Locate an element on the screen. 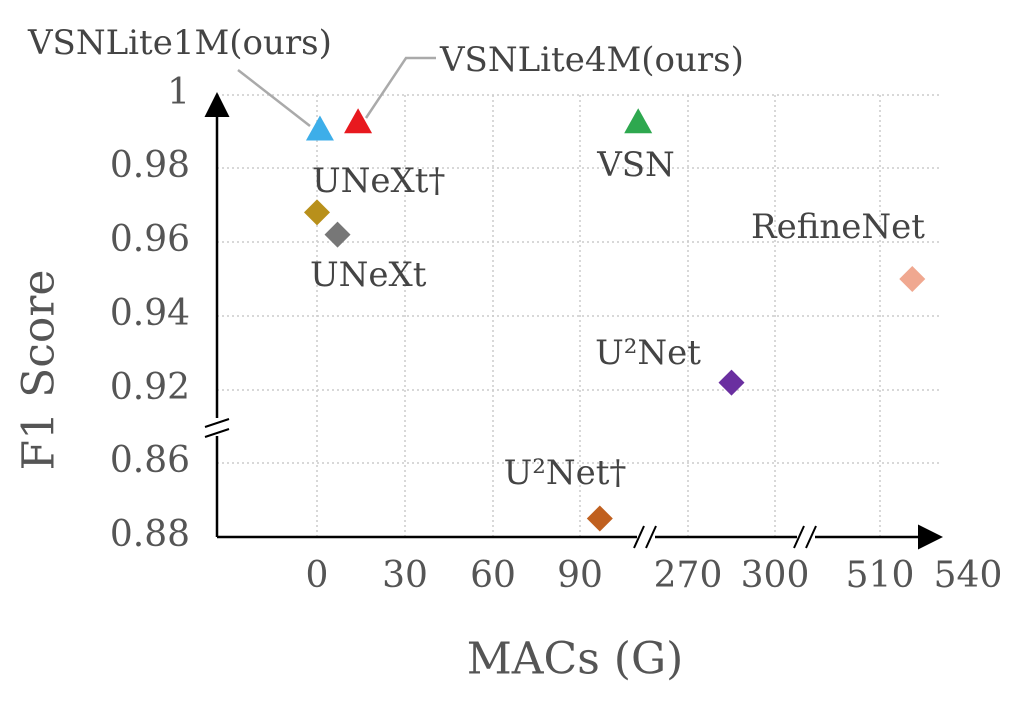  x-tick-label: 30 is located at coordinates (405, 575).